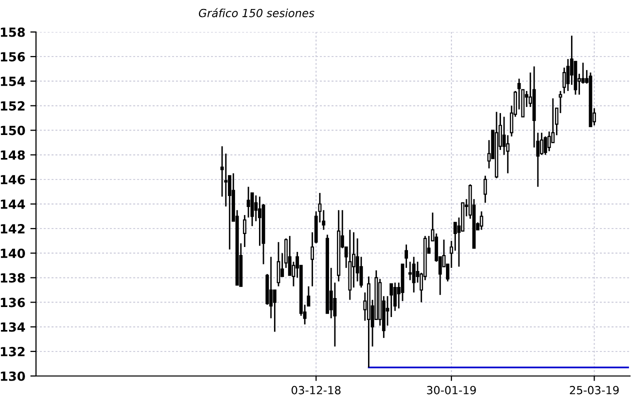  What do you see at coordinates (12, 131) in the screenshot?
I see `y-tick-label: 150` at bounding box center [12, 131].